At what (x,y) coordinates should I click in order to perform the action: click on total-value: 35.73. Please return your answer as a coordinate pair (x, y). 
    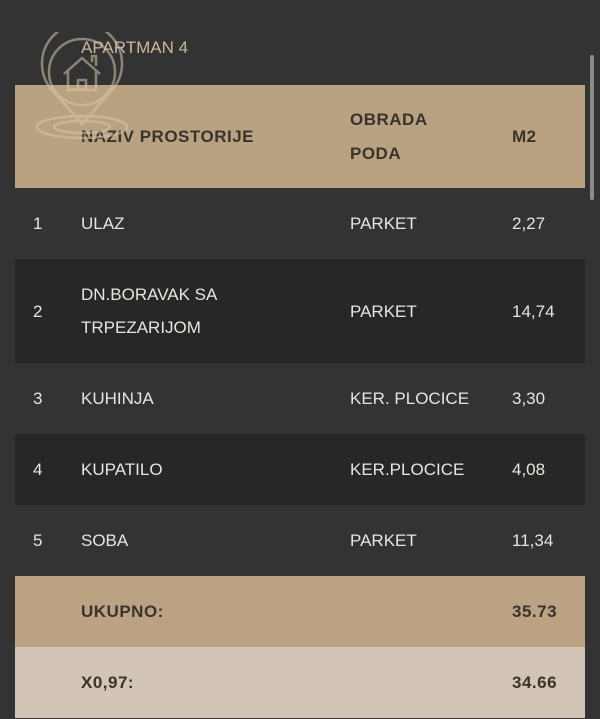
    Looking at the image, I should click on (548, 611).